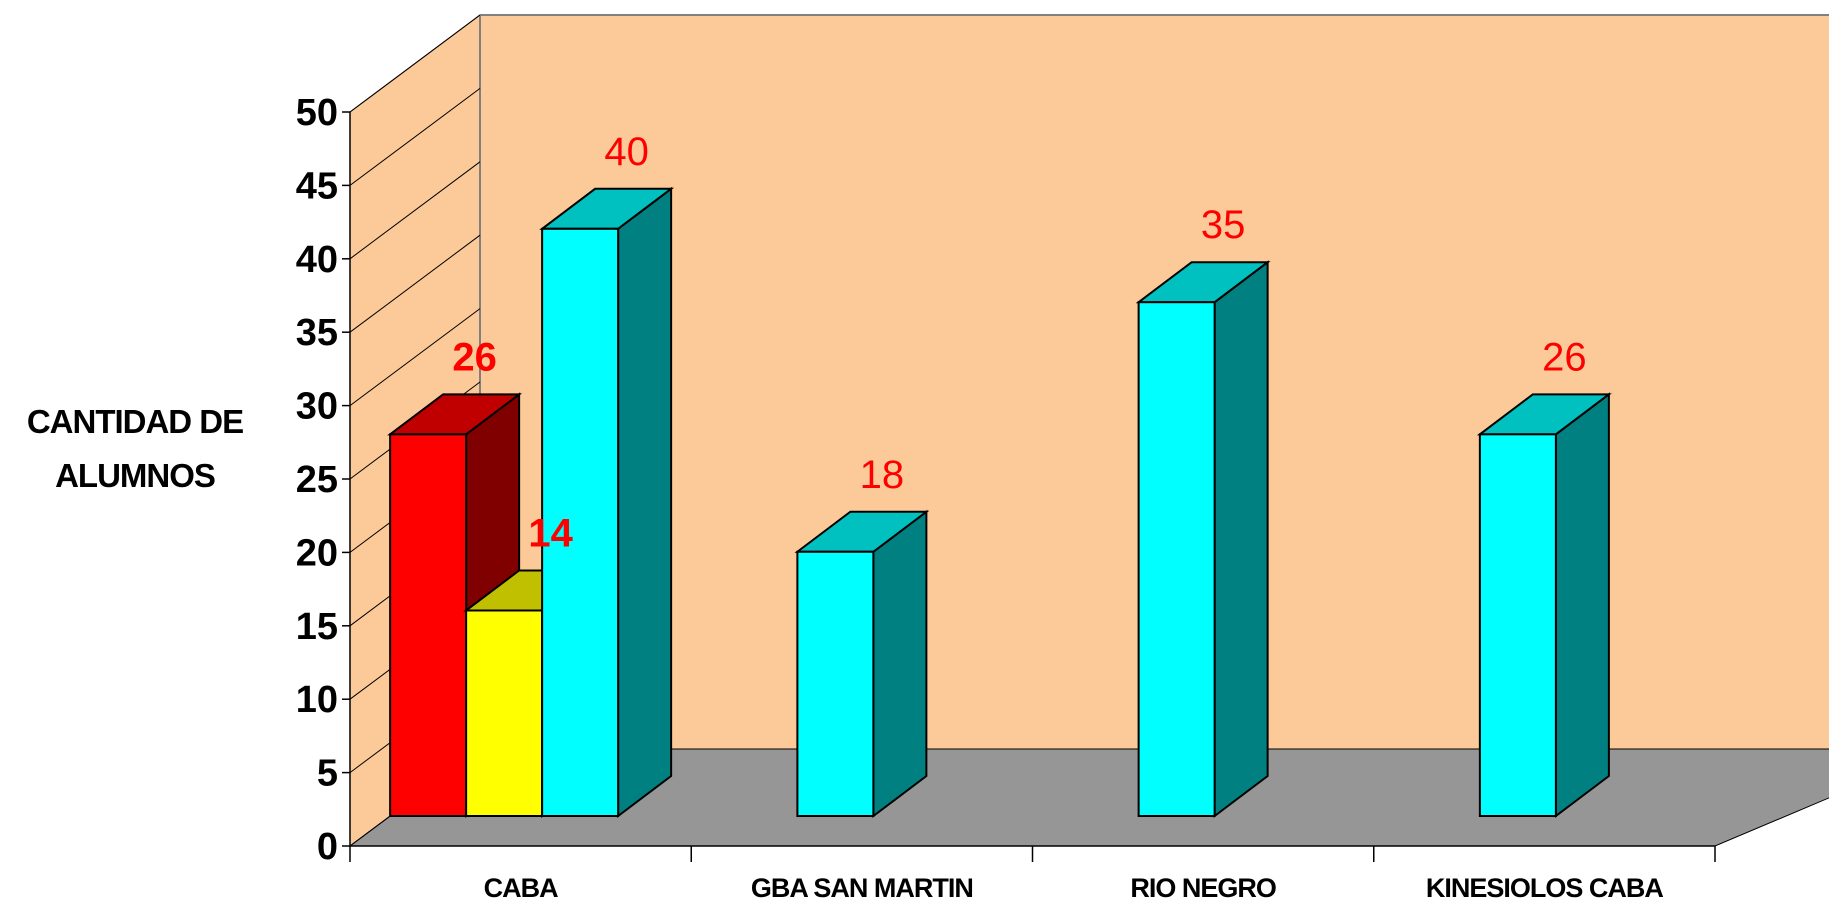 This screenshot has height=902, width=1829. Describe the element at coordinates (317, 700) in the screenshot. I see `y-tick-label: 10` at that location.